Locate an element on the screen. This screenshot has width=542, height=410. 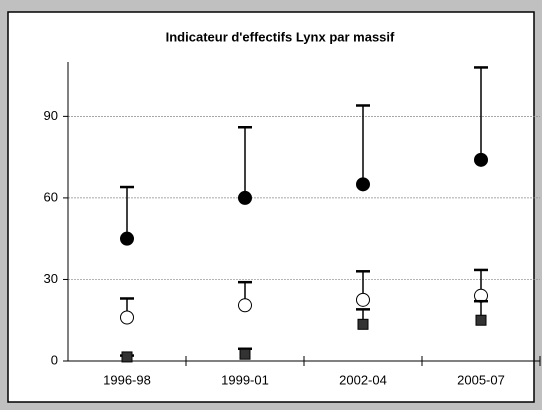
y-tick-label: 60 is located at coordinates (51, 196).